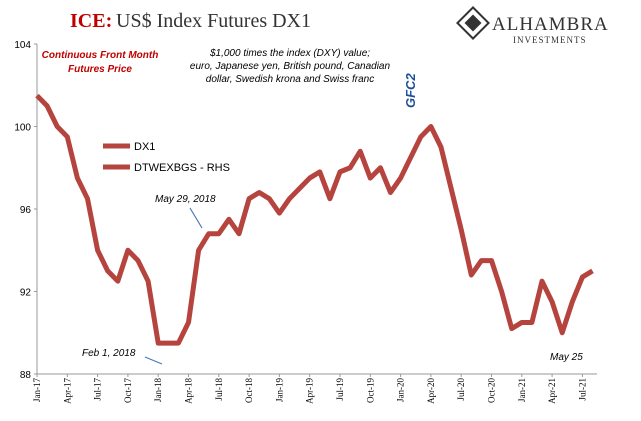 The height and width of the screenshot is (421, 641). Describe the element at coordinates (26, 375) in the screenshot. I see `y-tick-label: 88` at that location.